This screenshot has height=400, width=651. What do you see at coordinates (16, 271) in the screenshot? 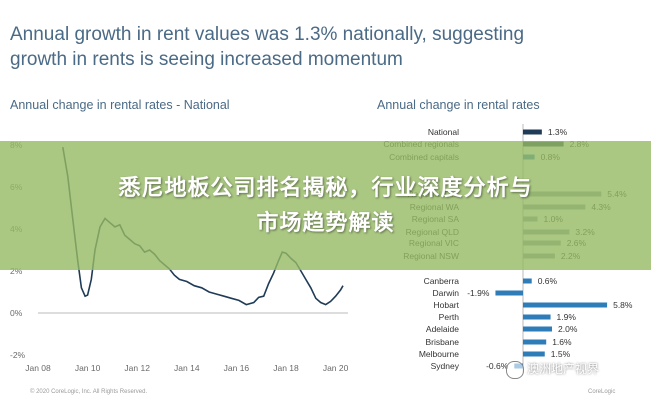
I see `y-tick-label: 2%` at bounding box center [16, 271].